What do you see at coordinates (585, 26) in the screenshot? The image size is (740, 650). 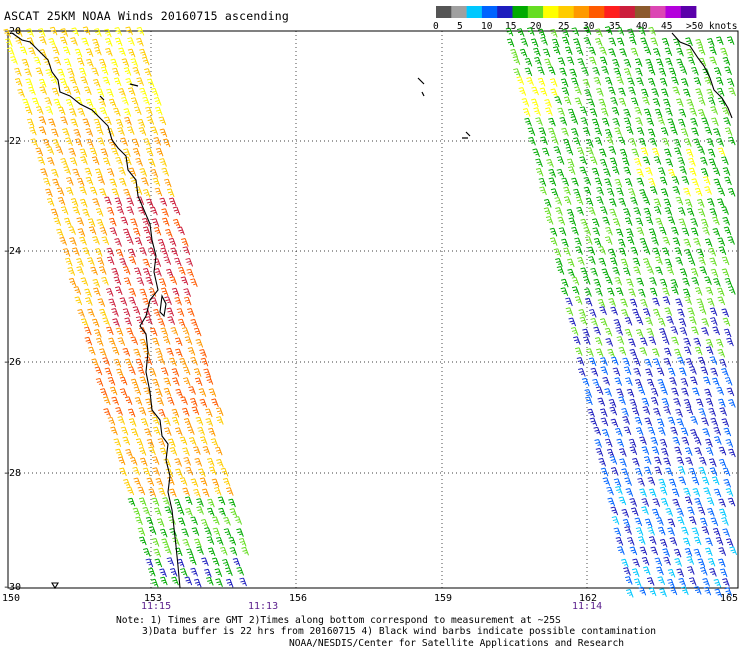 I see `legend-labels: 0 5 10 15 20 25 30 35 40 45 >50 knots` at bounding box center [585, 26].